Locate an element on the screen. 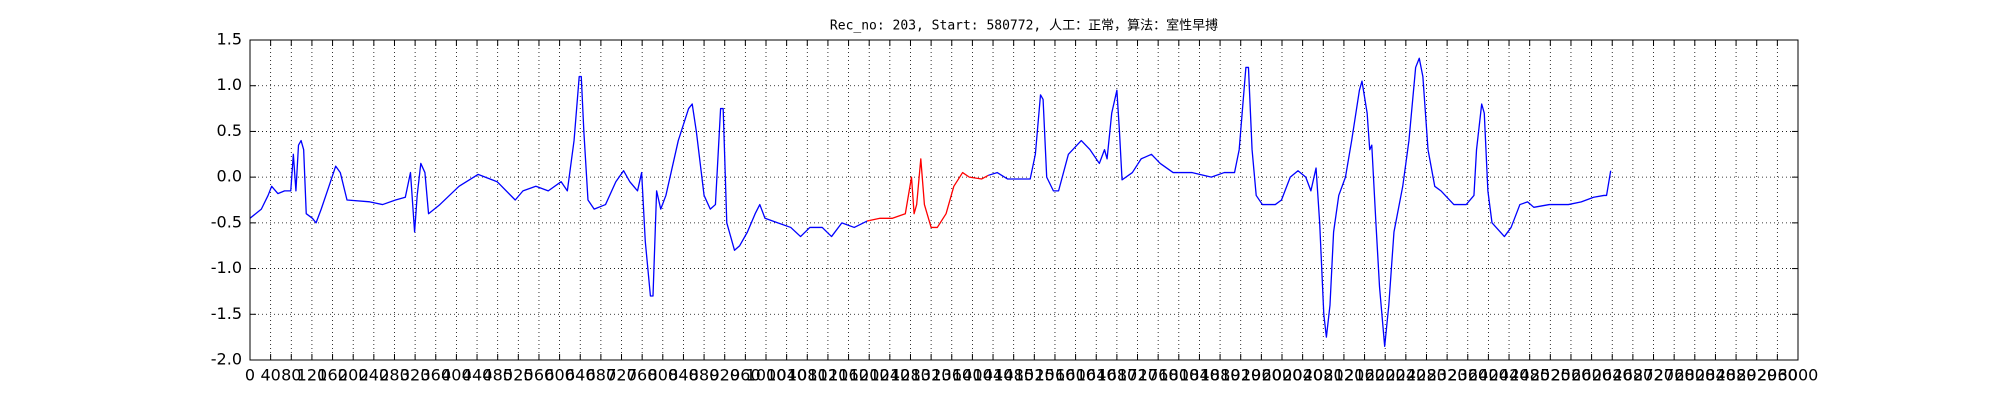 Image resolution: width=2000 pixels, height=400 pixels. x-tick-label: 1480 is located at coordinates (1013, 375).